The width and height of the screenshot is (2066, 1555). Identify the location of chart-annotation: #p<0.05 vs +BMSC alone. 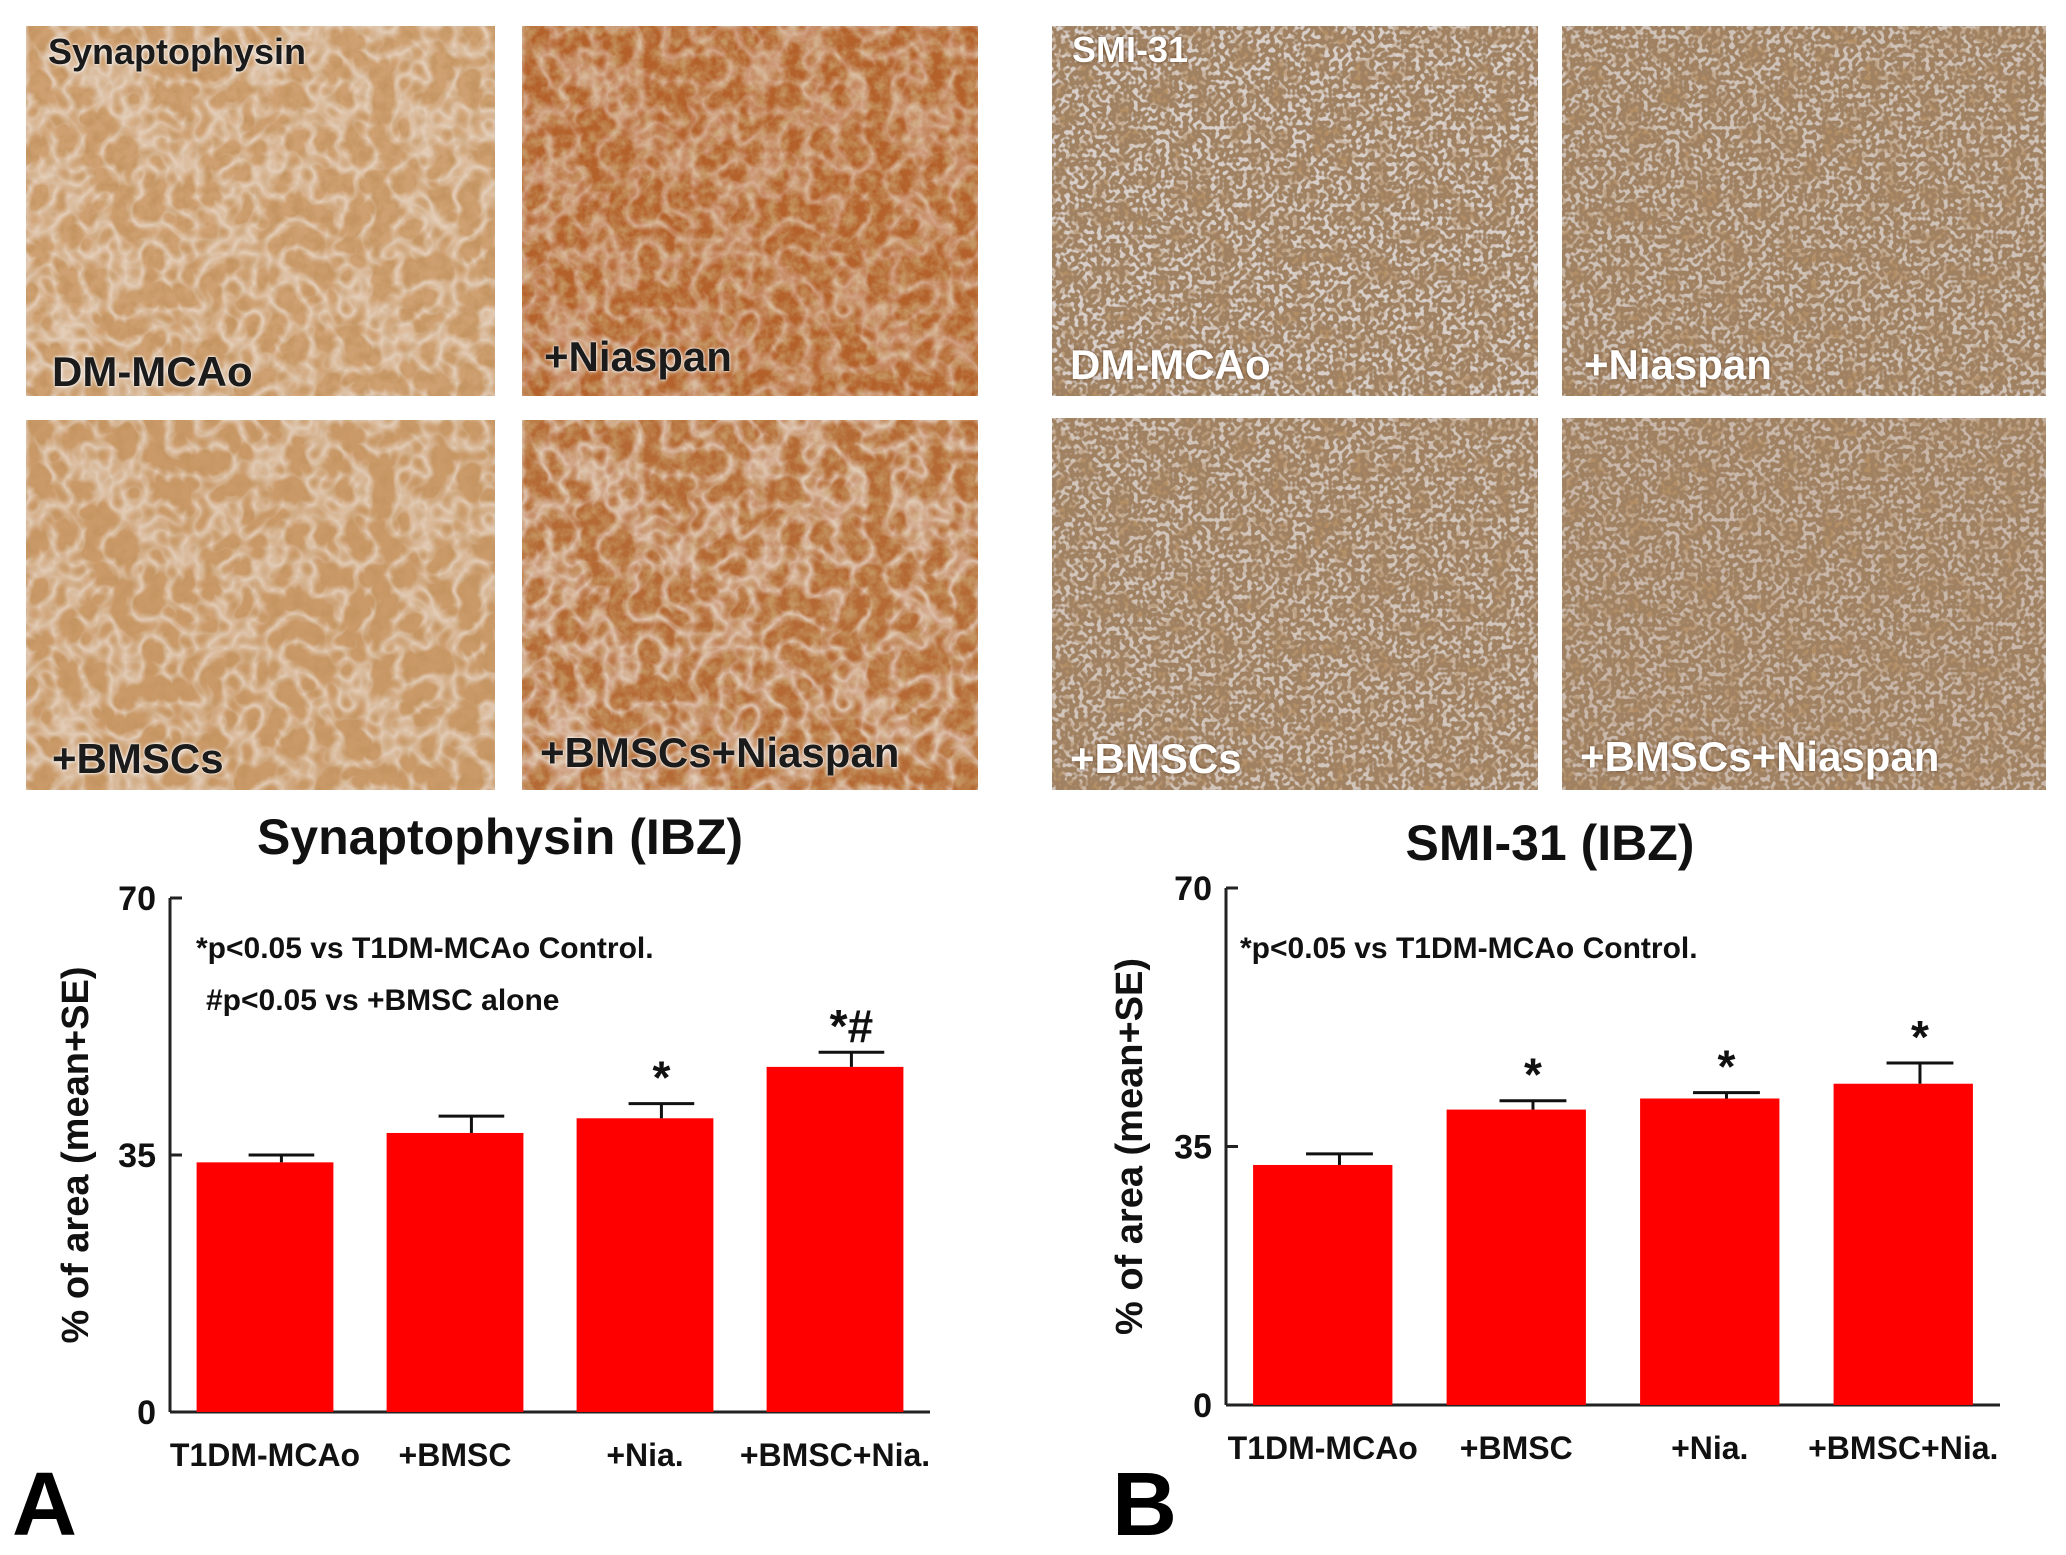
(383, 1000).